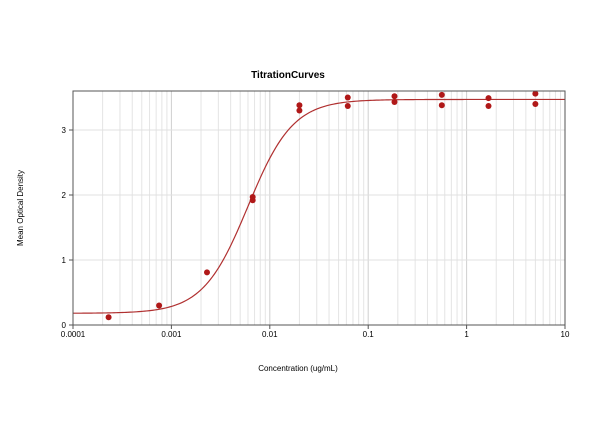 The image size is (600, 447). What do you see at coordinates (64, 130) in the screenshot?
I see `y-tick-label: 3` at bounding box center [64, 130].